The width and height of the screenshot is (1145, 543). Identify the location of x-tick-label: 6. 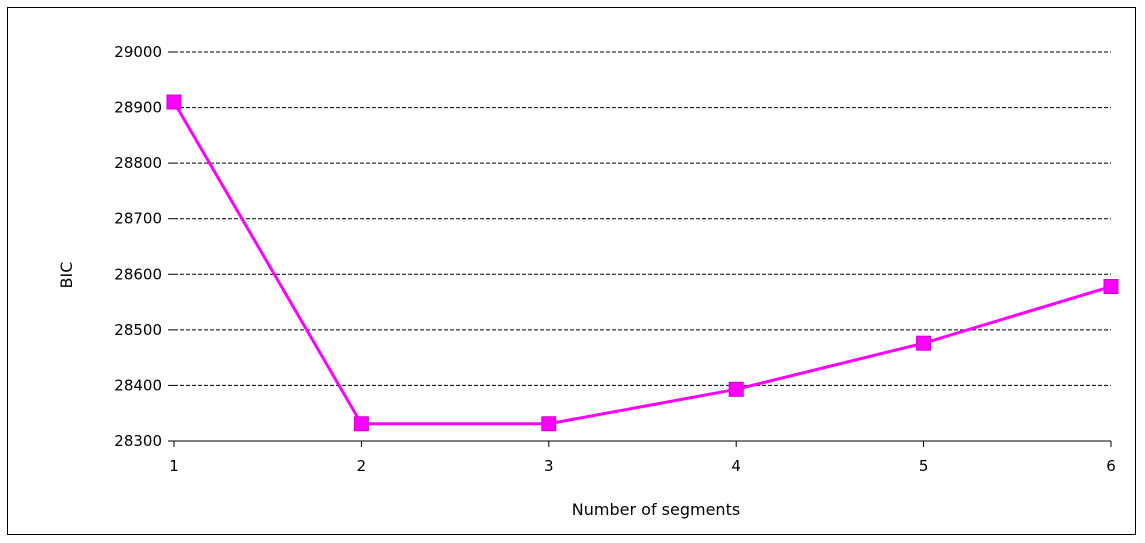
(1111, 466).